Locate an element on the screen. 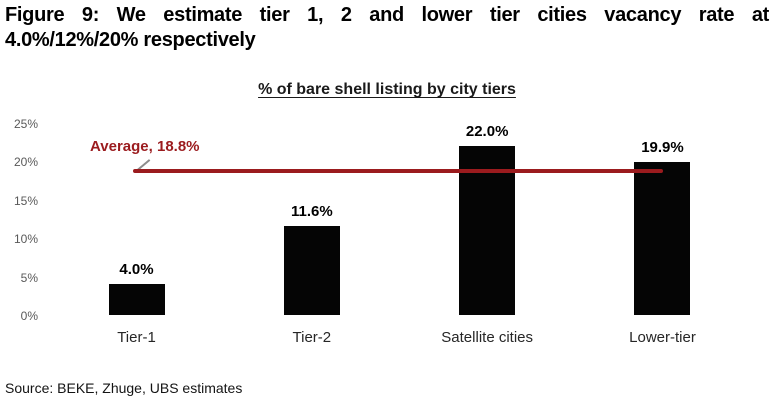 This screenshot has width=774, height=409. bar-value-label: 19.9% is located at coordinates (662, 148).